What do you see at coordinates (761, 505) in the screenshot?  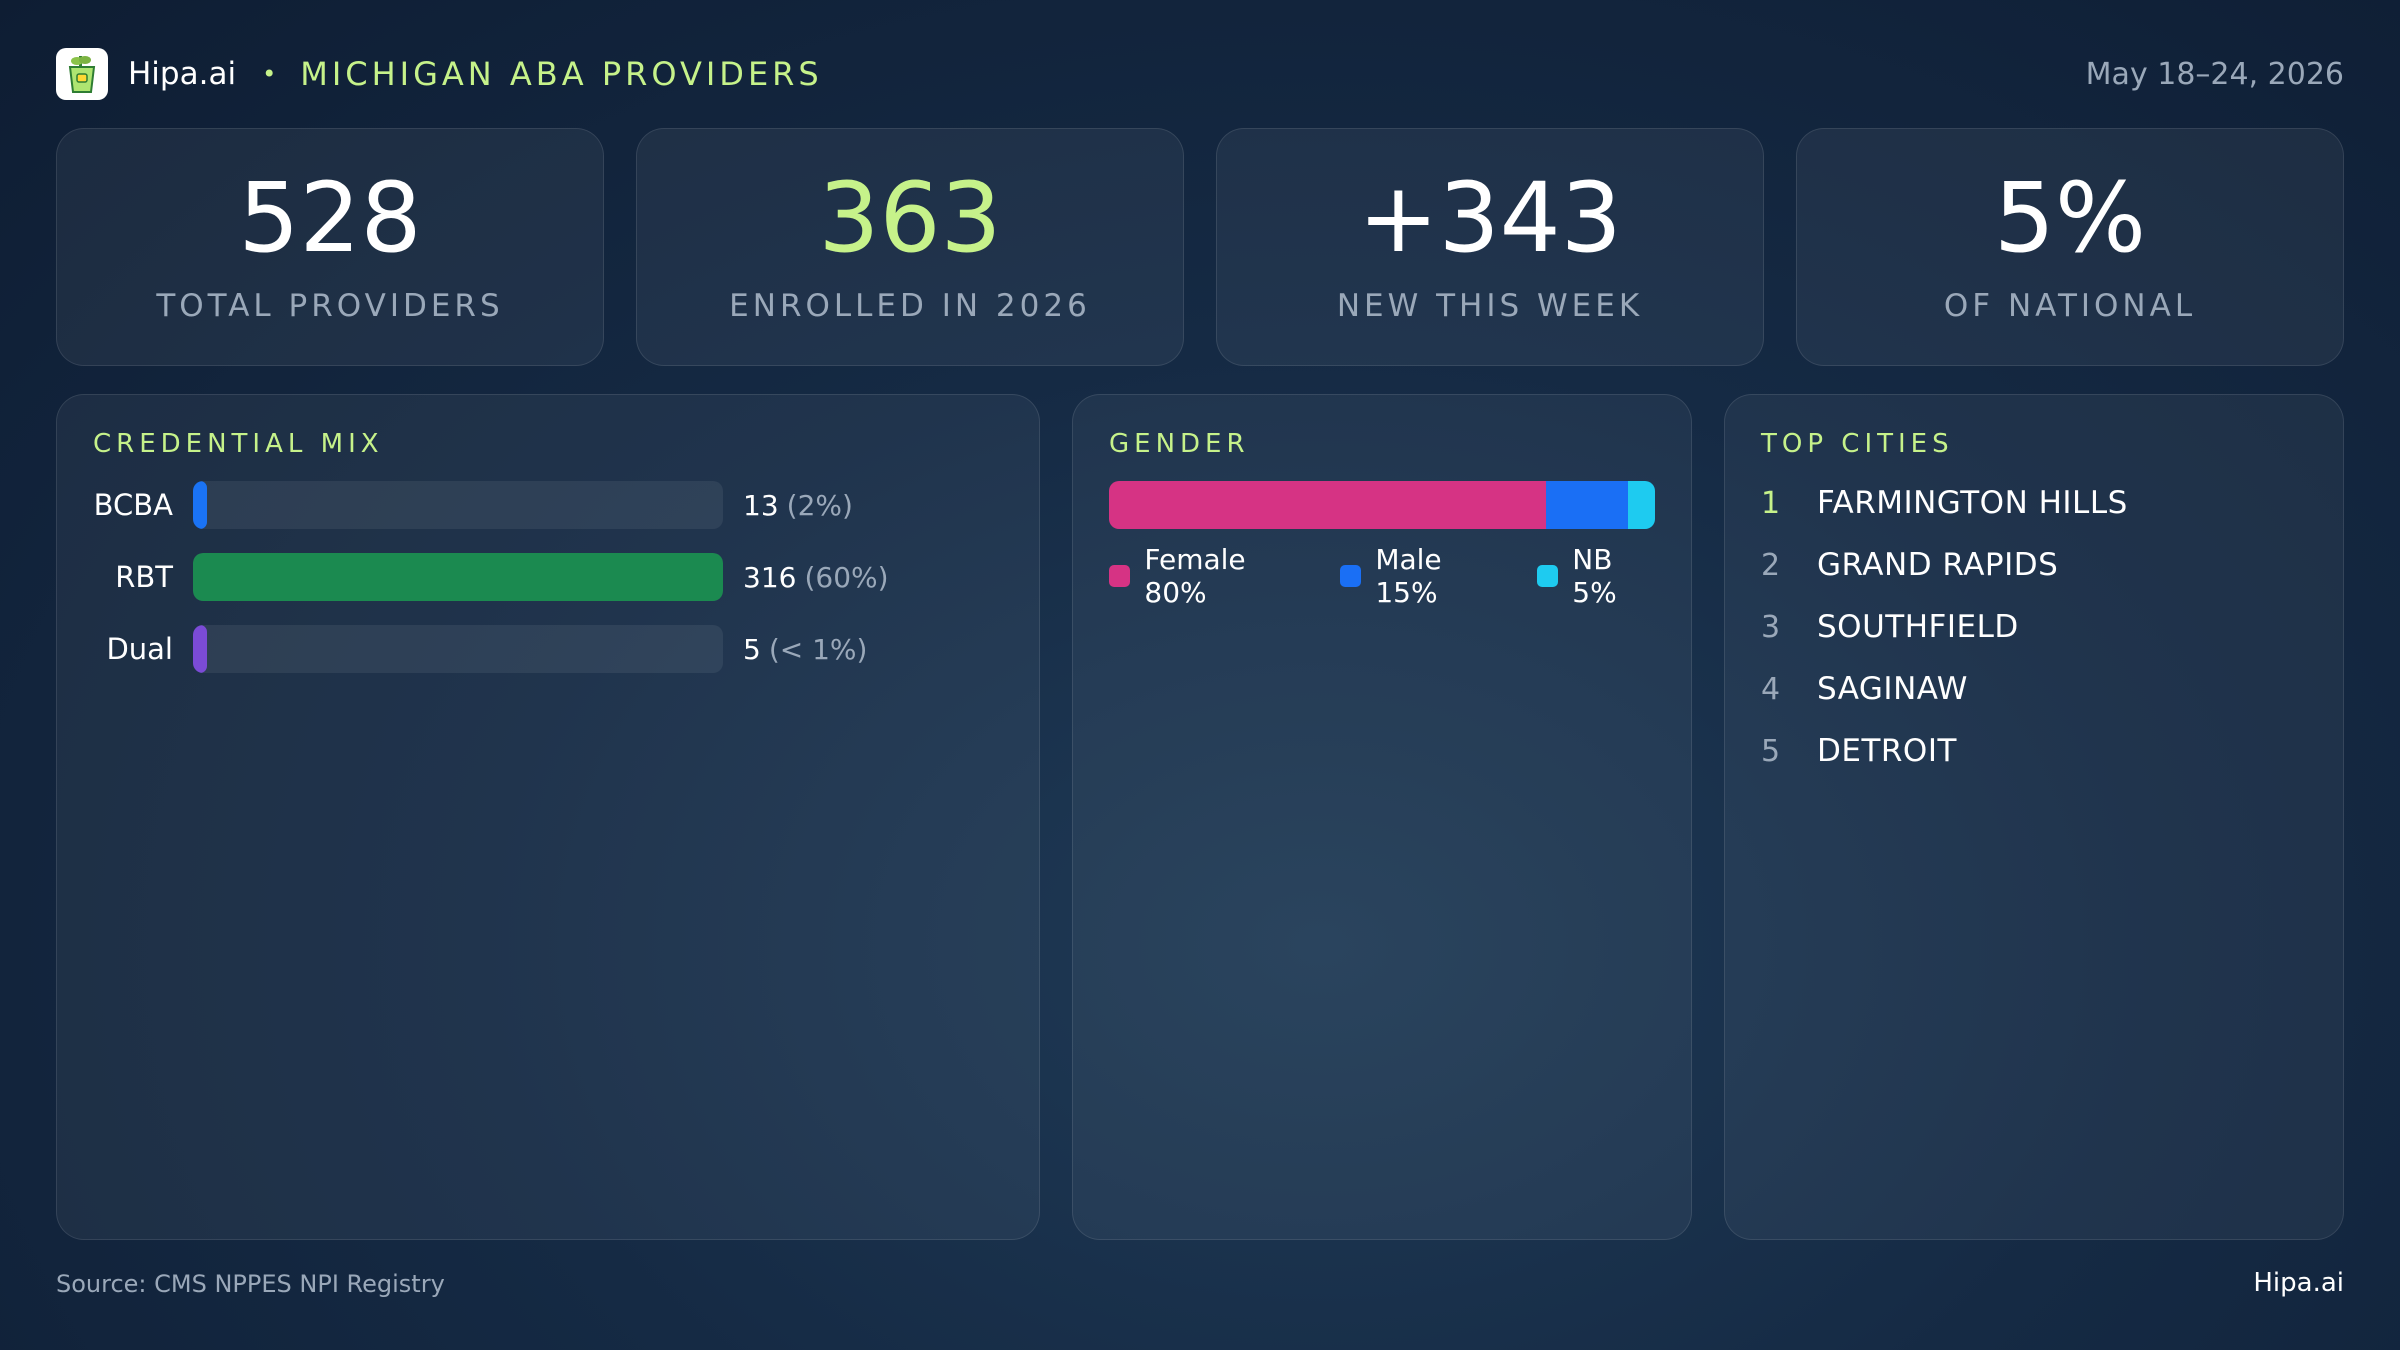 I see `credential-count: 13` at bounding box center [761, 505].